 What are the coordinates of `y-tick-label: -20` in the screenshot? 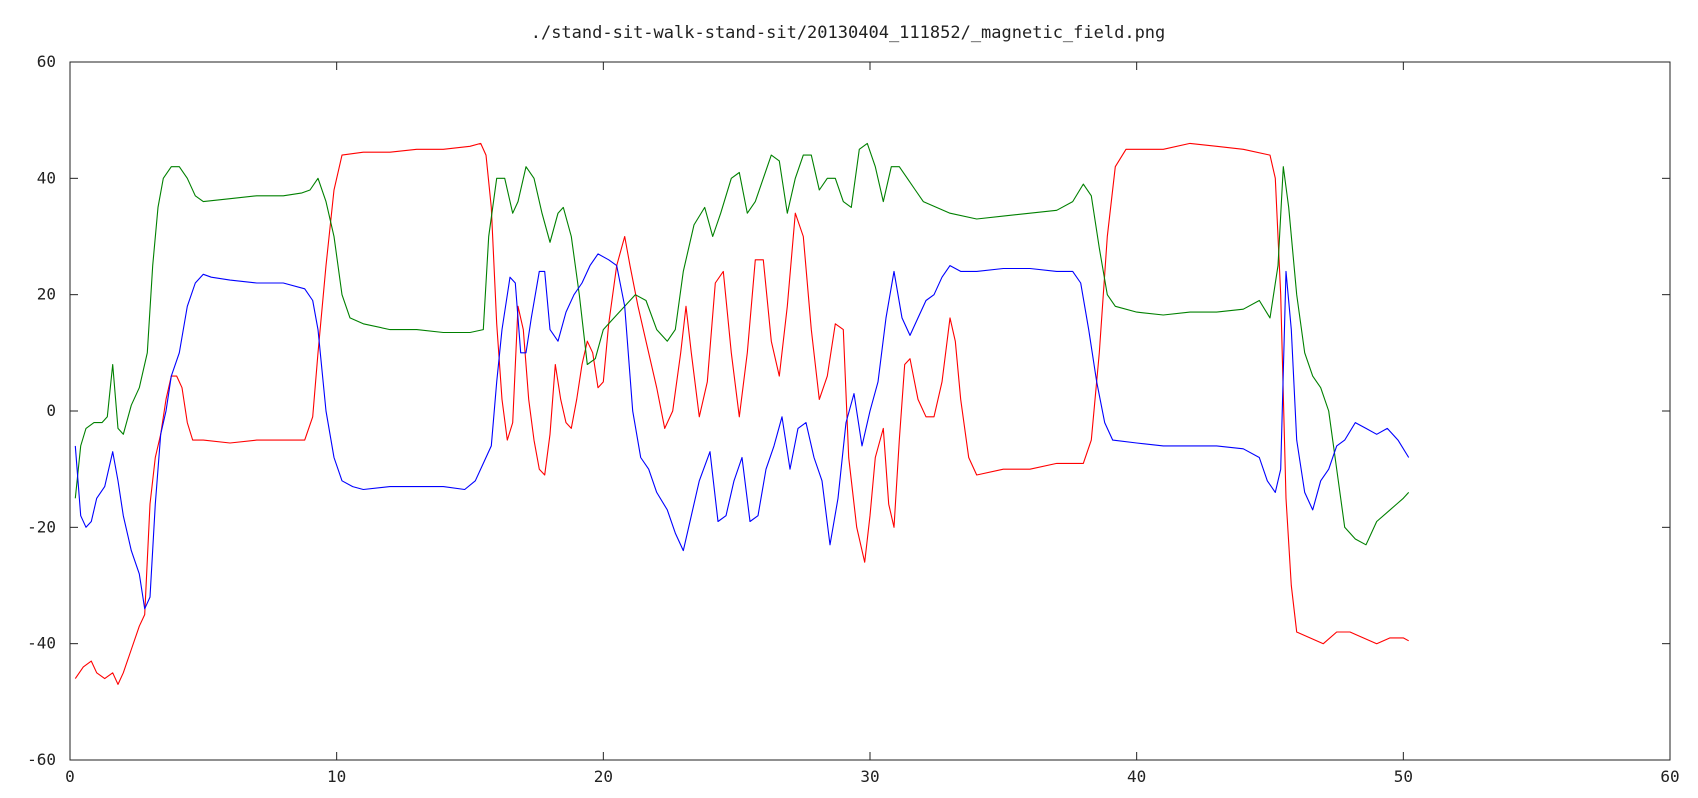 It's located at (41, 526).